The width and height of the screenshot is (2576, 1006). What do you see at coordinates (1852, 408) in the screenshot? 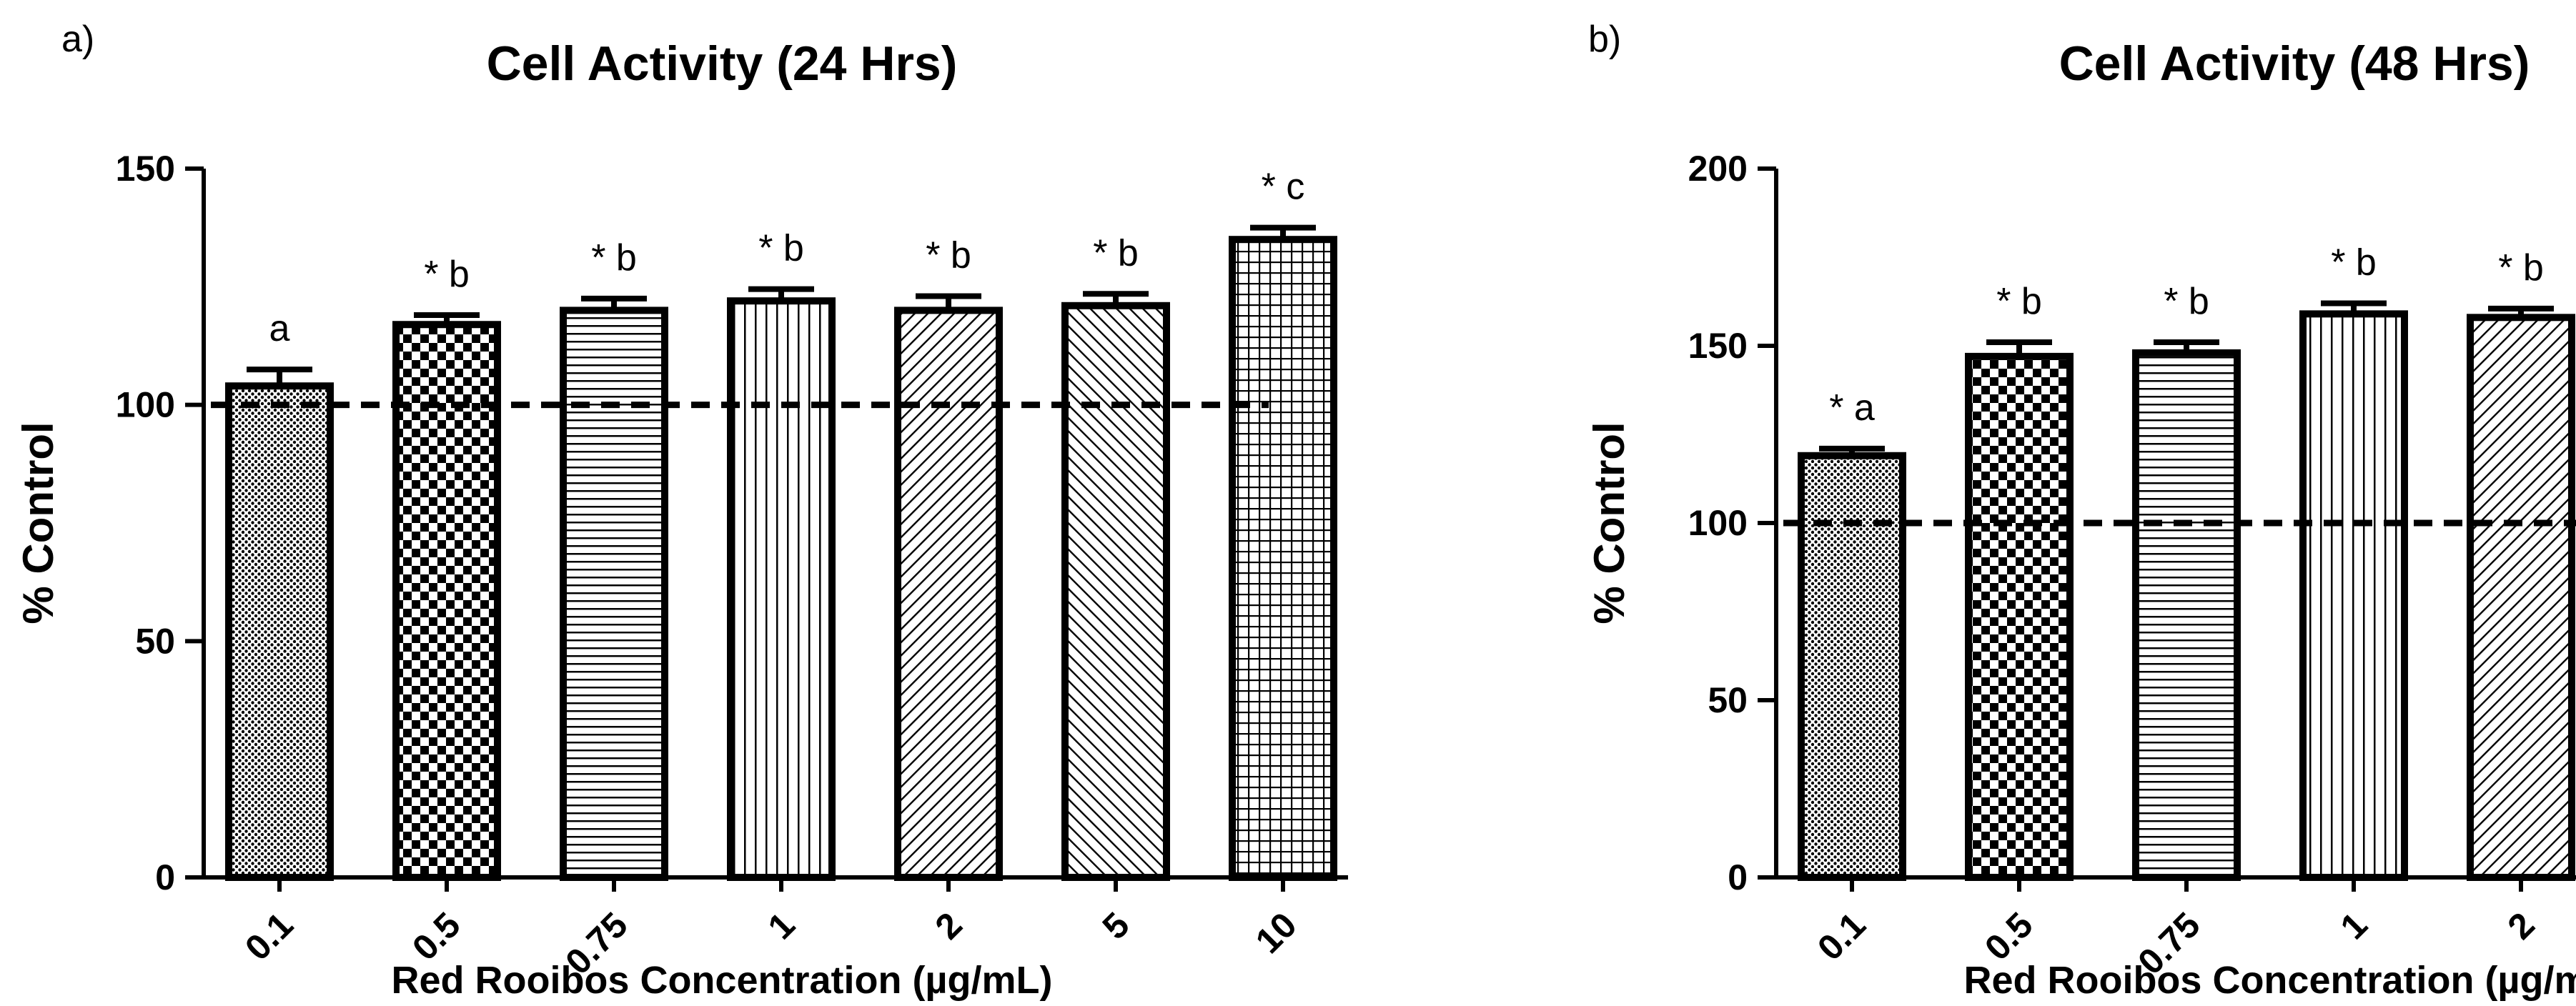
I see `significance-label: * a` at bounding box center [1852, 408].